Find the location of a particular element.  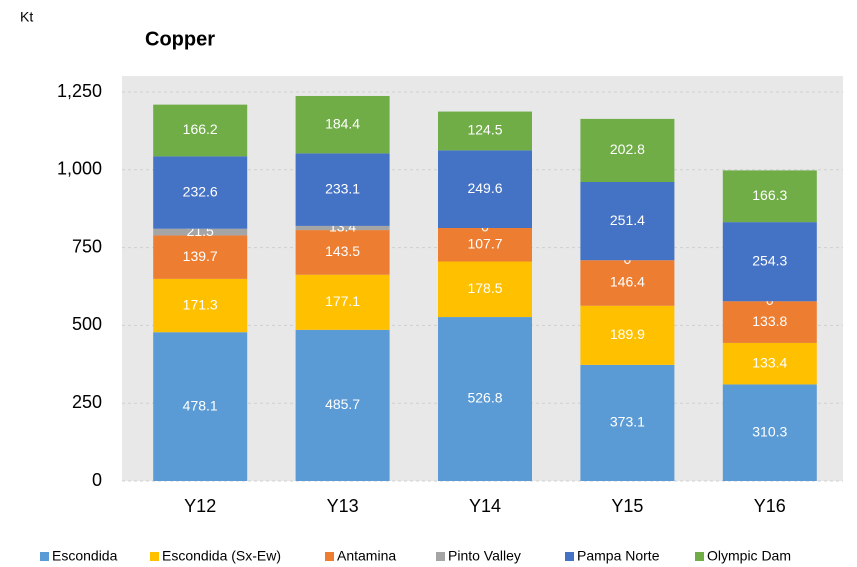

data-label: 184.4 is located at coordinates (342, 123).